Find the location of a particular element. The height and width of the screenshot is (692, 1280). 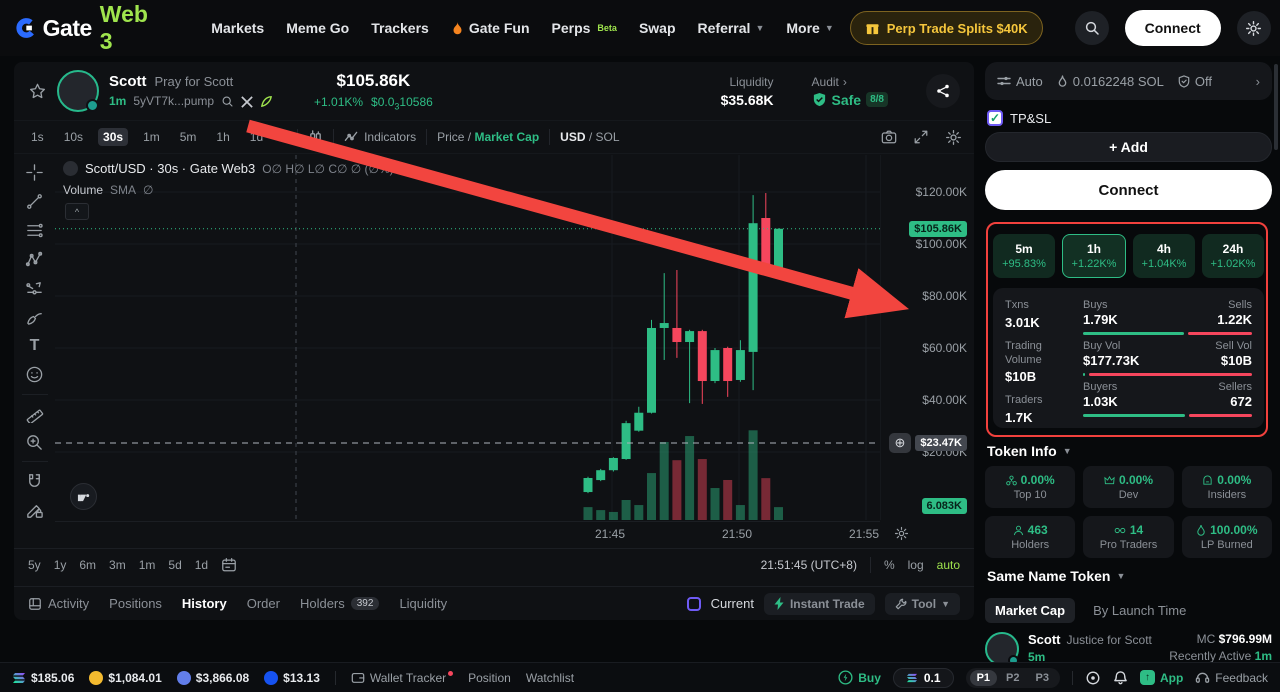

alt-price: $13.13 is located at coordinates (292, 677).